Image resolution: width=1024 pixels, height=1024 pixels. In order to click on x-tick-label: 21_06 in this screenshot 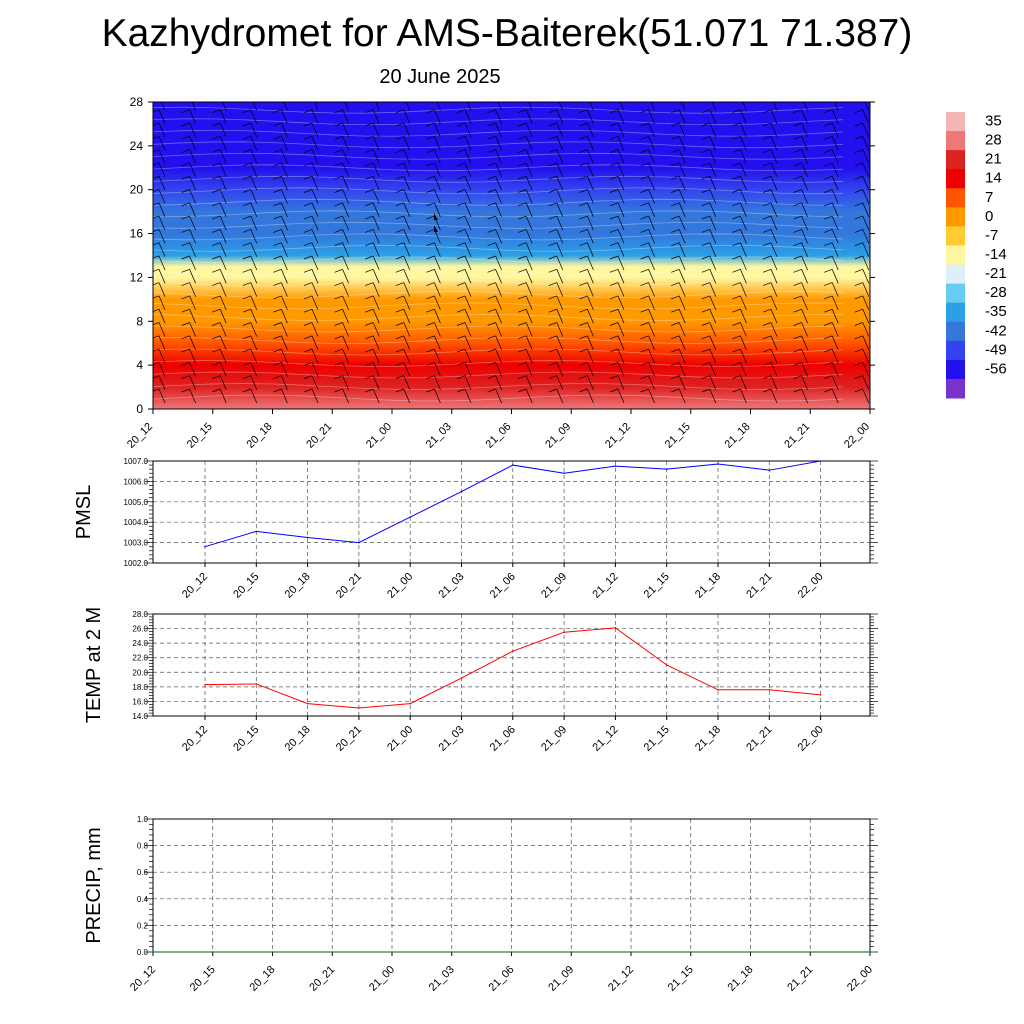, I will do `click(499, 436)`.